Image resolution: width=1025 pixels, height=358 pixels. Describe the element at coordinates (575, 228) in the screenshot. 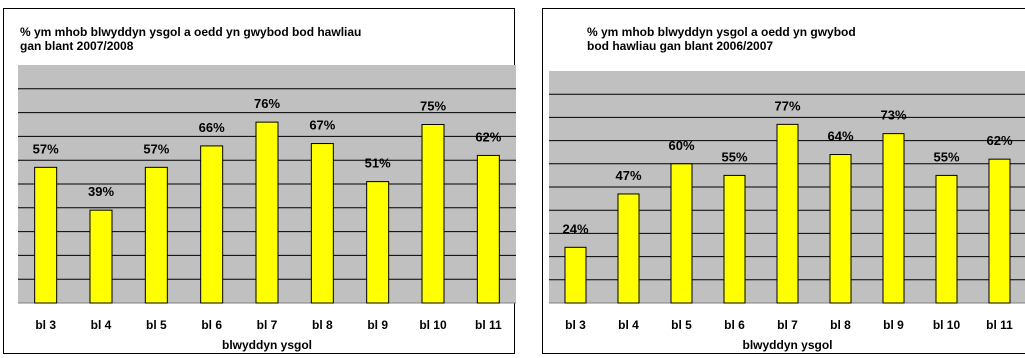

I see `data-label: 24%` at that location.